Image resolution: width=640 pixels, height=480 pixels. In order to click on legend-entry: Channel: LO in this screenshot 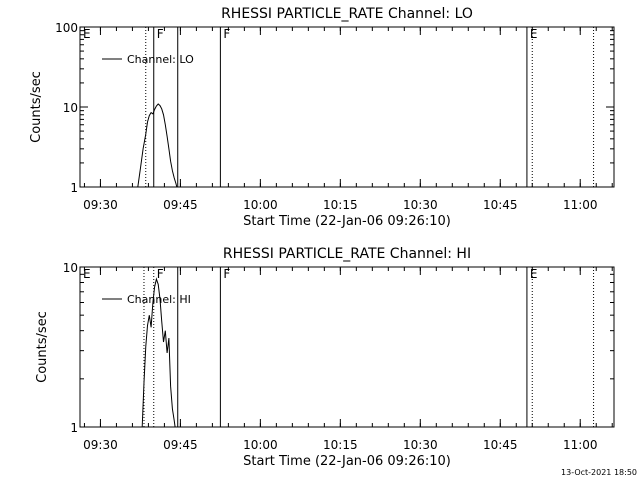, I will do `click(160, 59)`.